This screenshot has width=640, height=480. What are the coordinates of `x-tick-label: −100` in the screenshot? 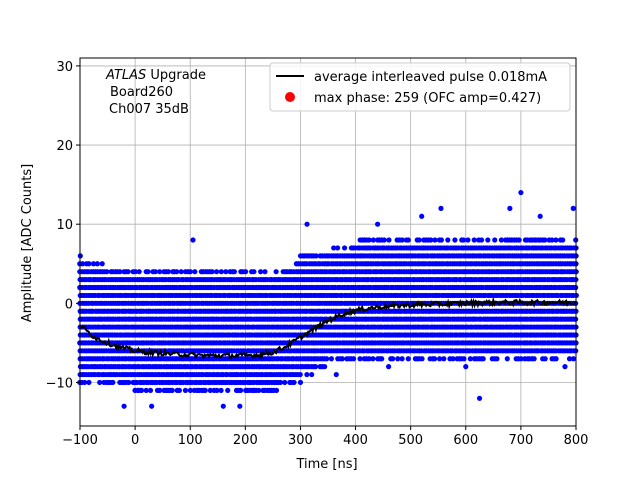 It's located at (80, 440).